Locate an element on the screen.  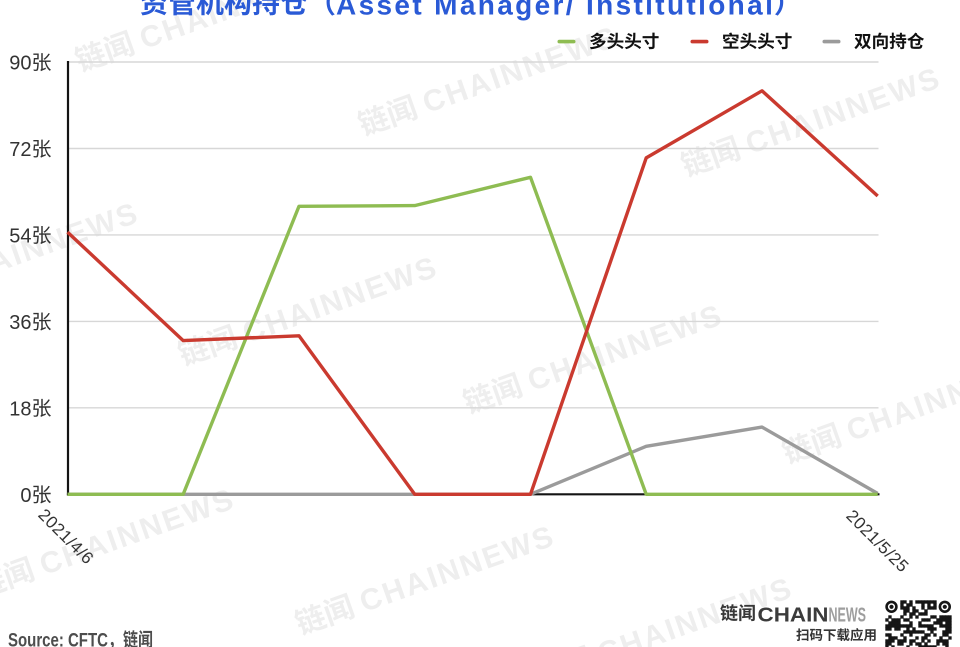
svg-text: Asset Manager/ Institutional is located at coordinates (555, 10).